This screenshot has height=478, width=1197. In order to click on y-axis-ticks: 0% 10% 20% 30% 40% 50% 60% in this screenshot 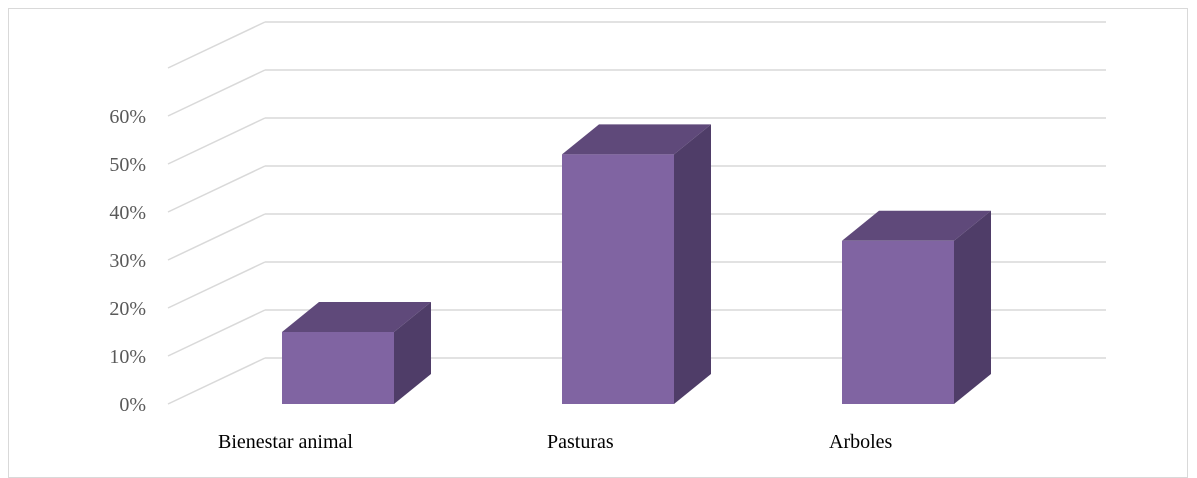, I will do `click(127, 261)`.